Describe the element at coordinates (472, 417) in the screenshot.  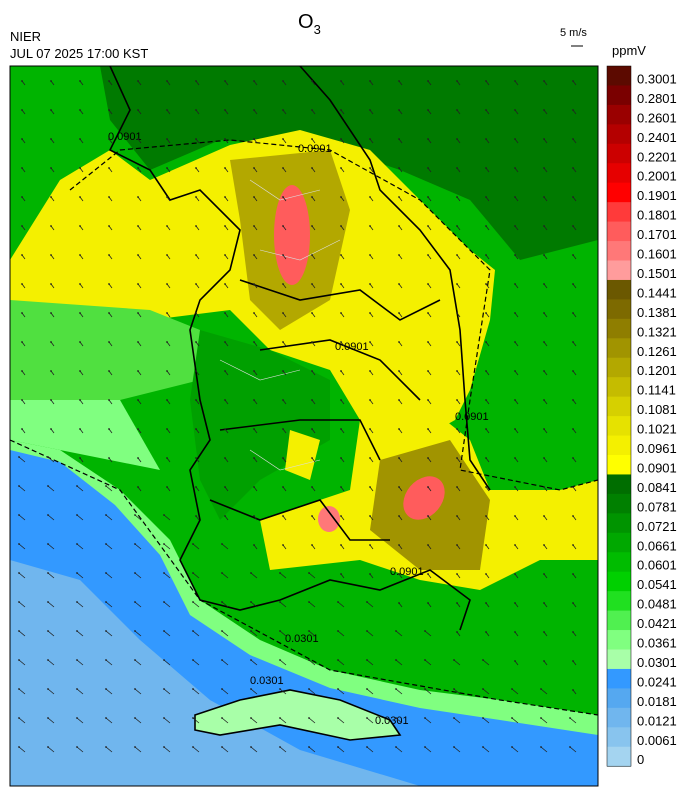
I see `contour-label: 0.0901` at that location.